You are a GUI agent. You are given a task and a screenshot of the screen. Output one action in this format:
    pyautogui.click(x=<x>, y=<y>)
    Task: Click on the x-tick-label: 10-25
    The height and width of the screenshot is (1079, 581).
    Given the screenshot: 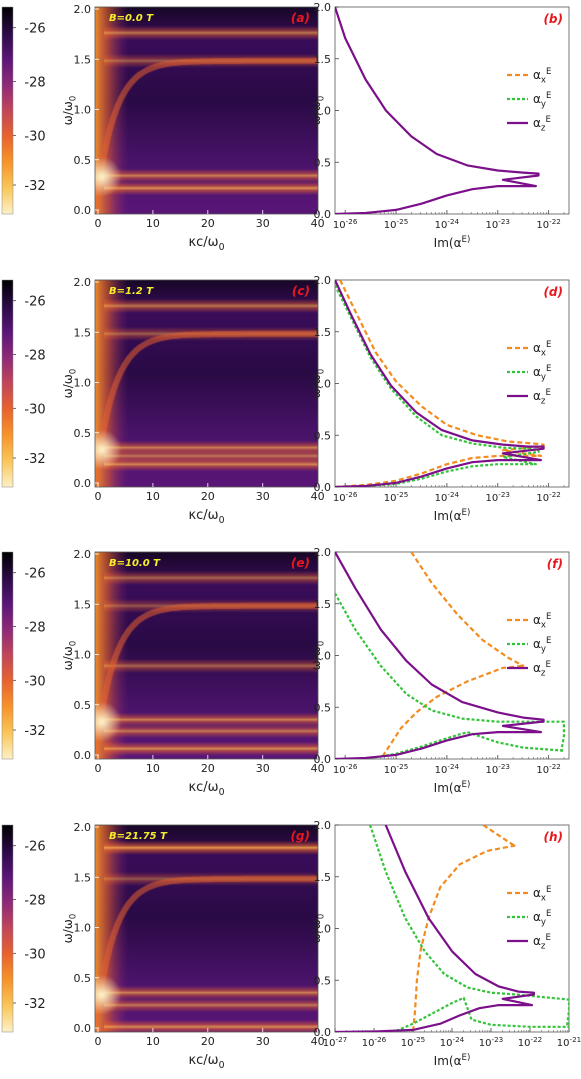 What is the action you would take?
    pyautogui.click(x=396, y=497)
    